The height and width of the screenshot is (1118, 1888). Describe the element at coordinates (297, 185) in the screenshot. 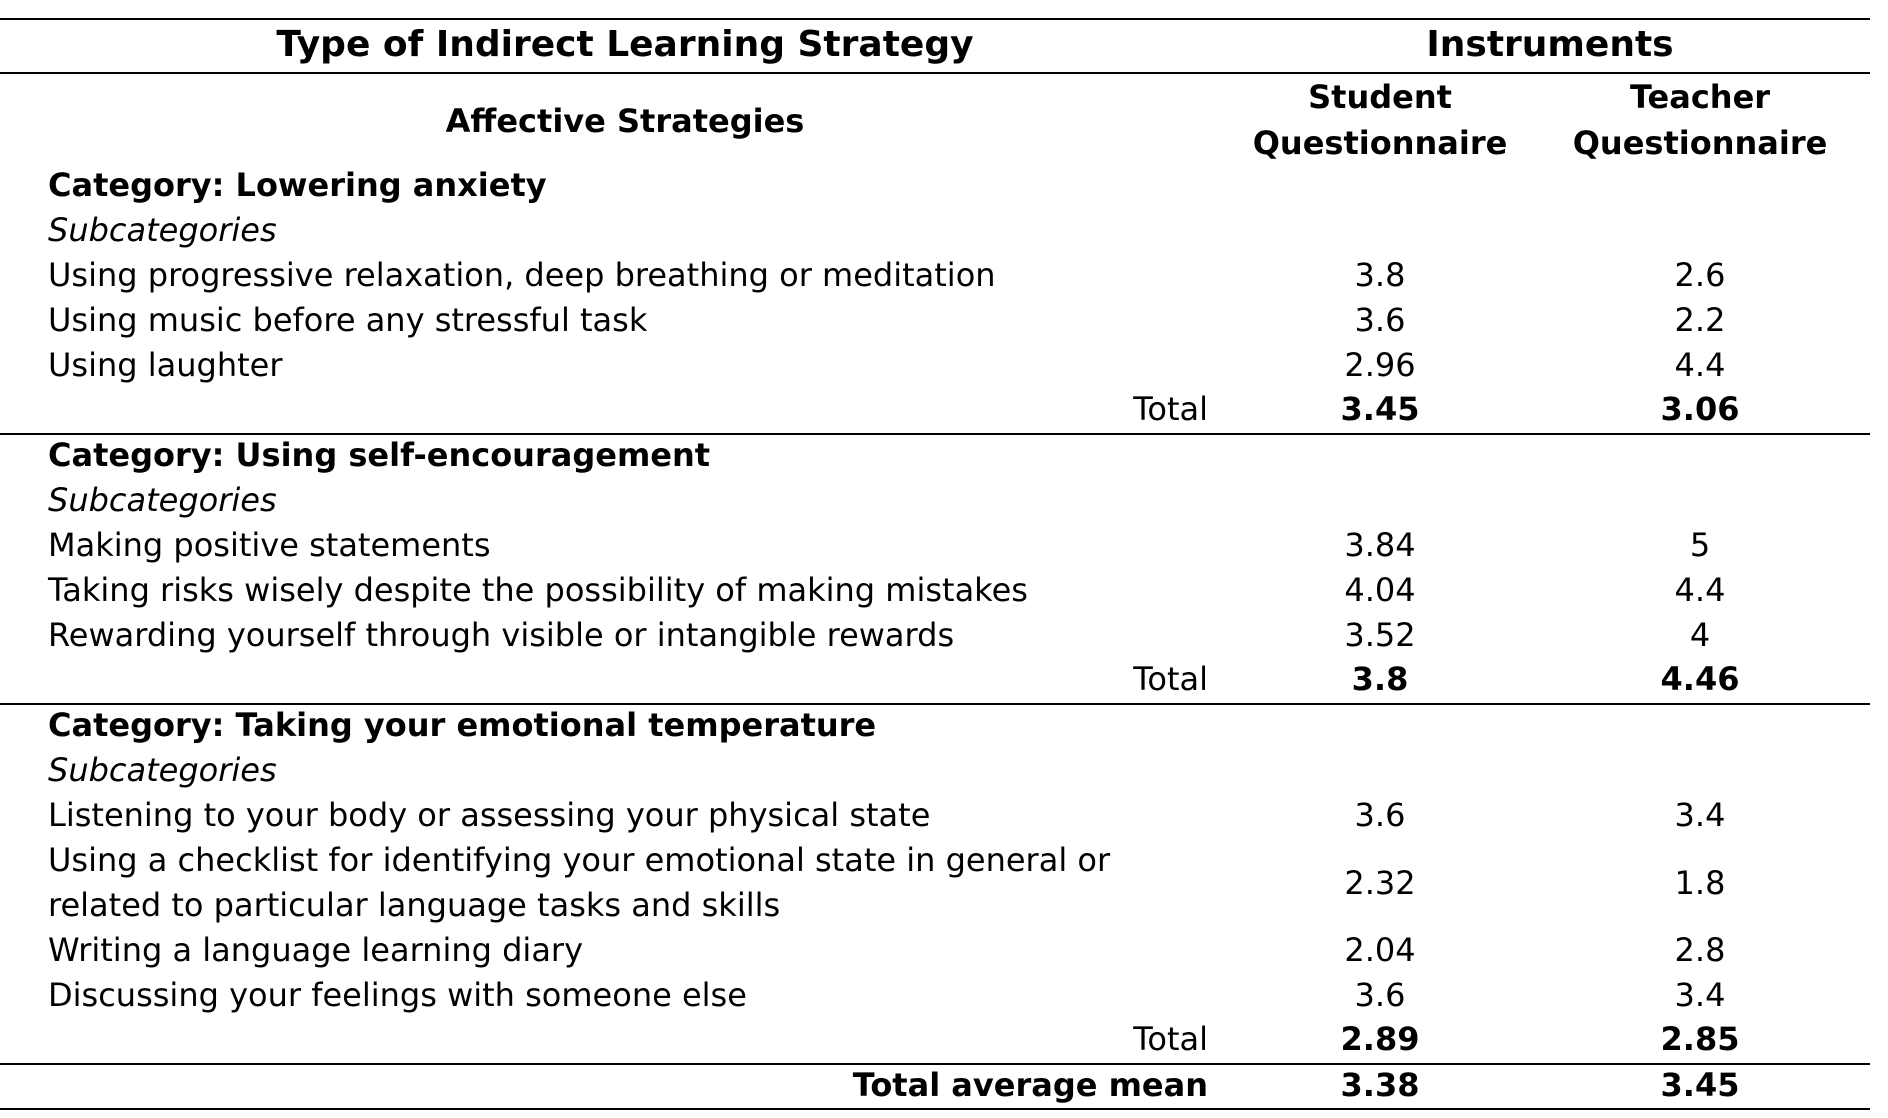

I see `category-title: Category: Lowering anxiety` at that location.